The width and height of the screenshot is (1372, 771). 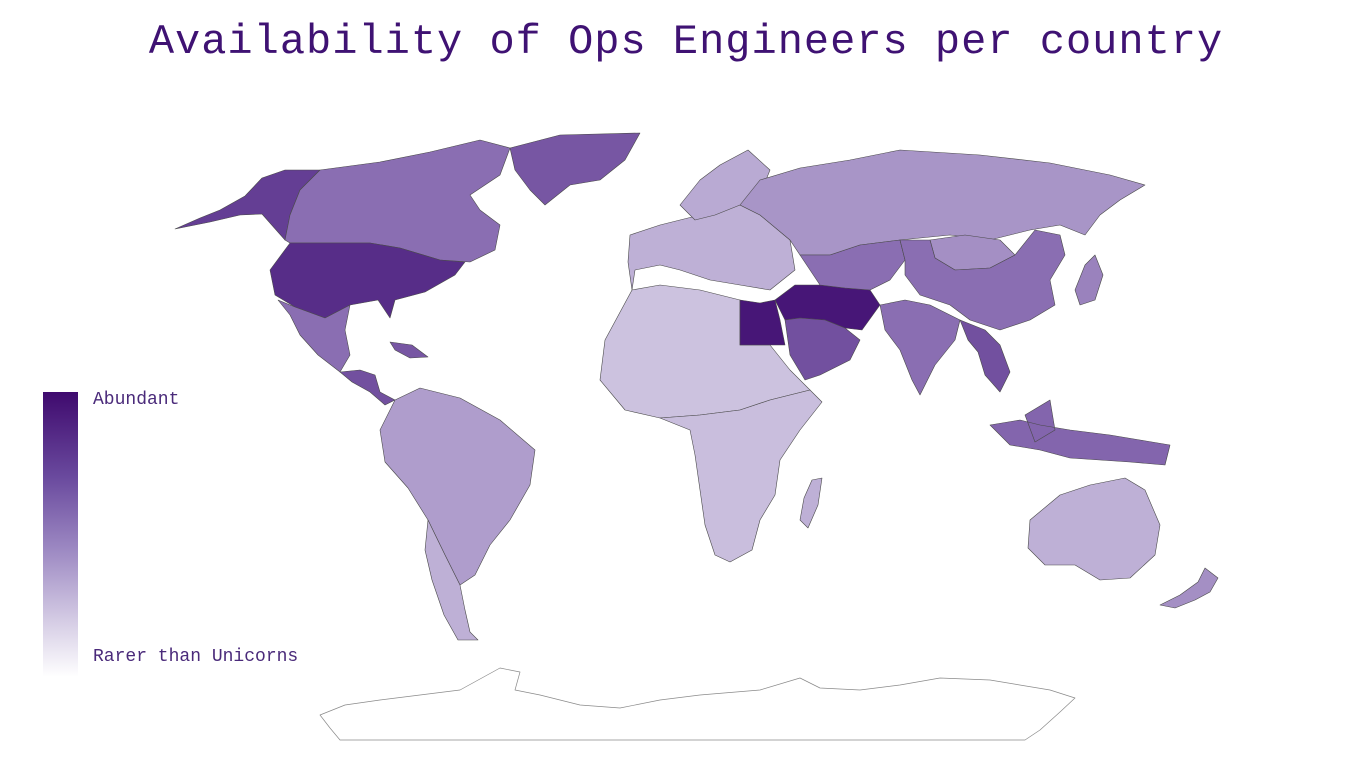 What do you see at coordinates (920, 347) in the screenshot?
I see `region-india` at bounding box center [920, 347].